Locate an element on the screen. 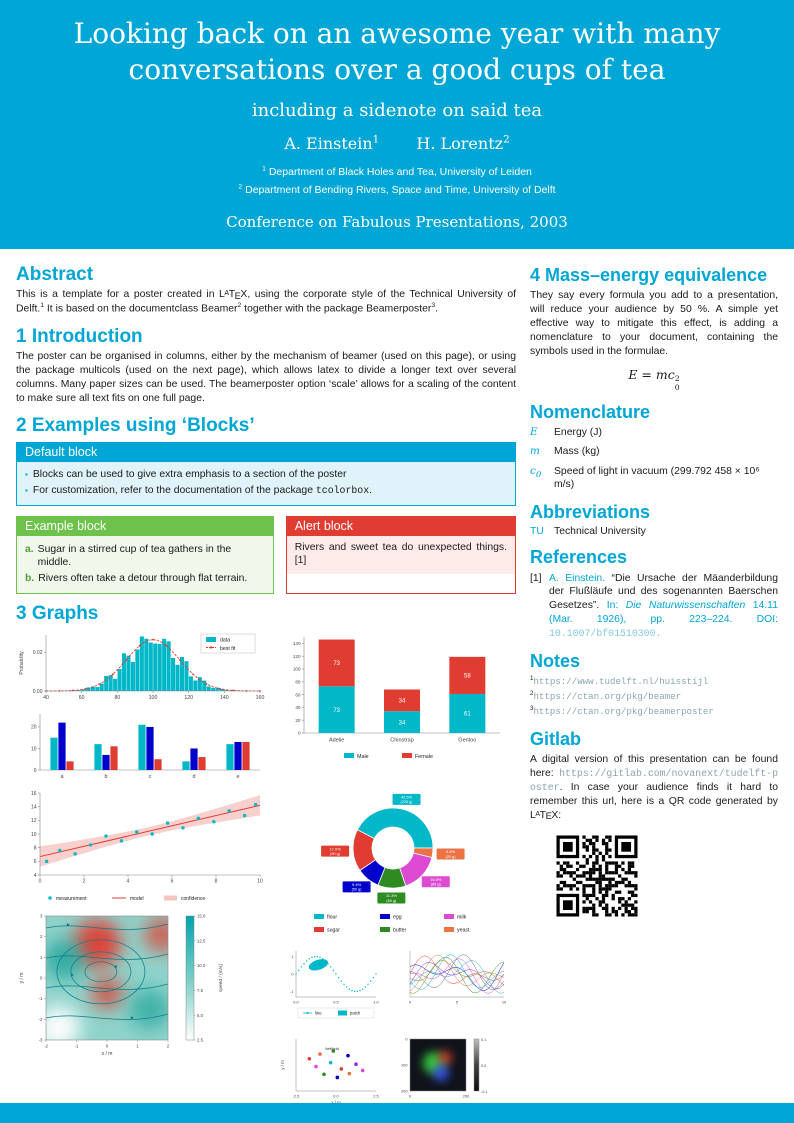 The image size is (794, 1123). references-heading: References is located at coordinates (579, 557).